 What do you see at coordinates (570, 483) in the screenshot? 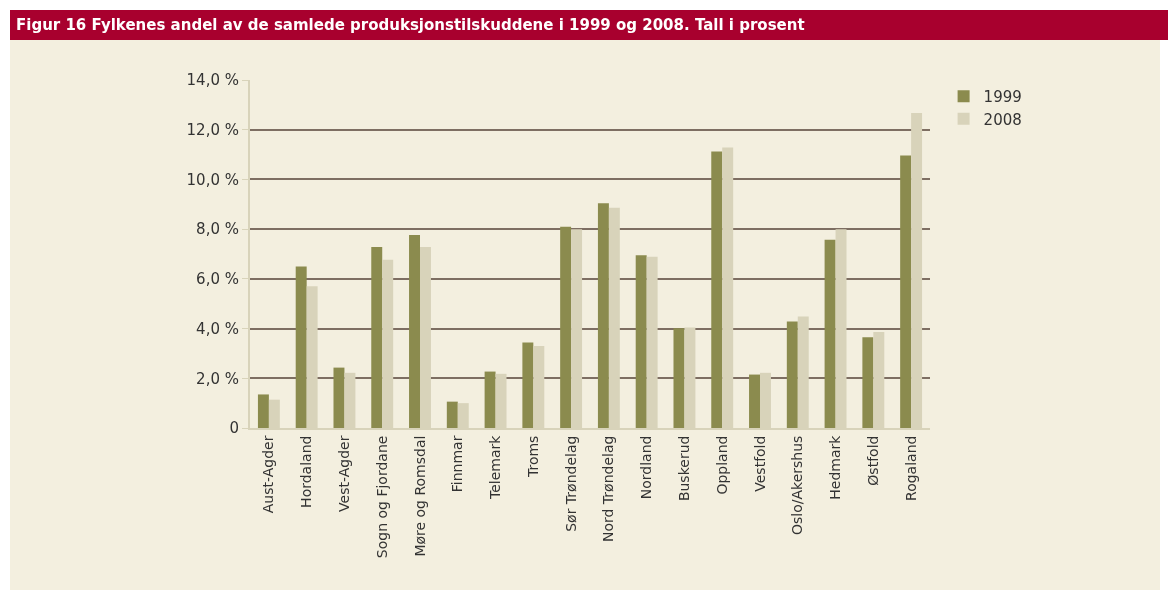
I see `x-tick-label: Sør Trøndelag` at bounding box center [570, 483].